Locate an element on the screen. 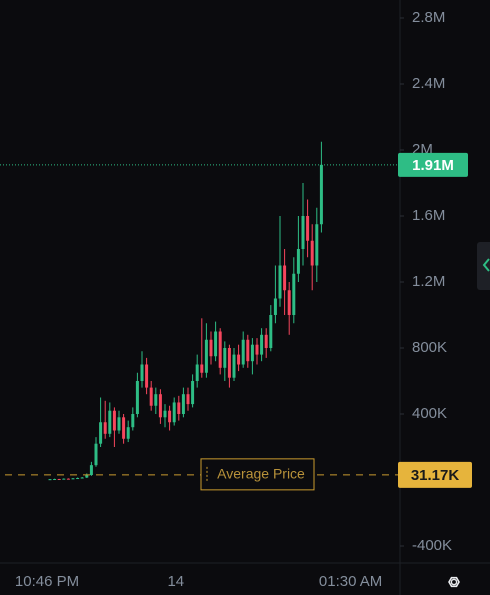 Image resolution: width=490 pixels, height=595 pixels. average-price-tag is located at coordinates (257, 474).